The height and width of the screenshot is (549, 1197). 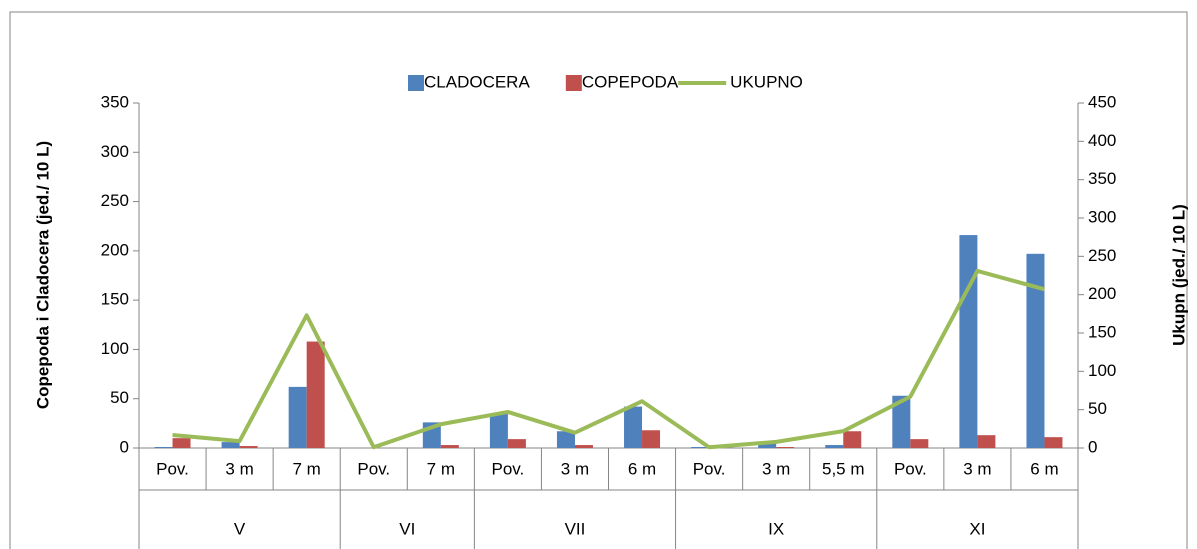 I want to click on group-label: VI, so click(x=407, y=528).